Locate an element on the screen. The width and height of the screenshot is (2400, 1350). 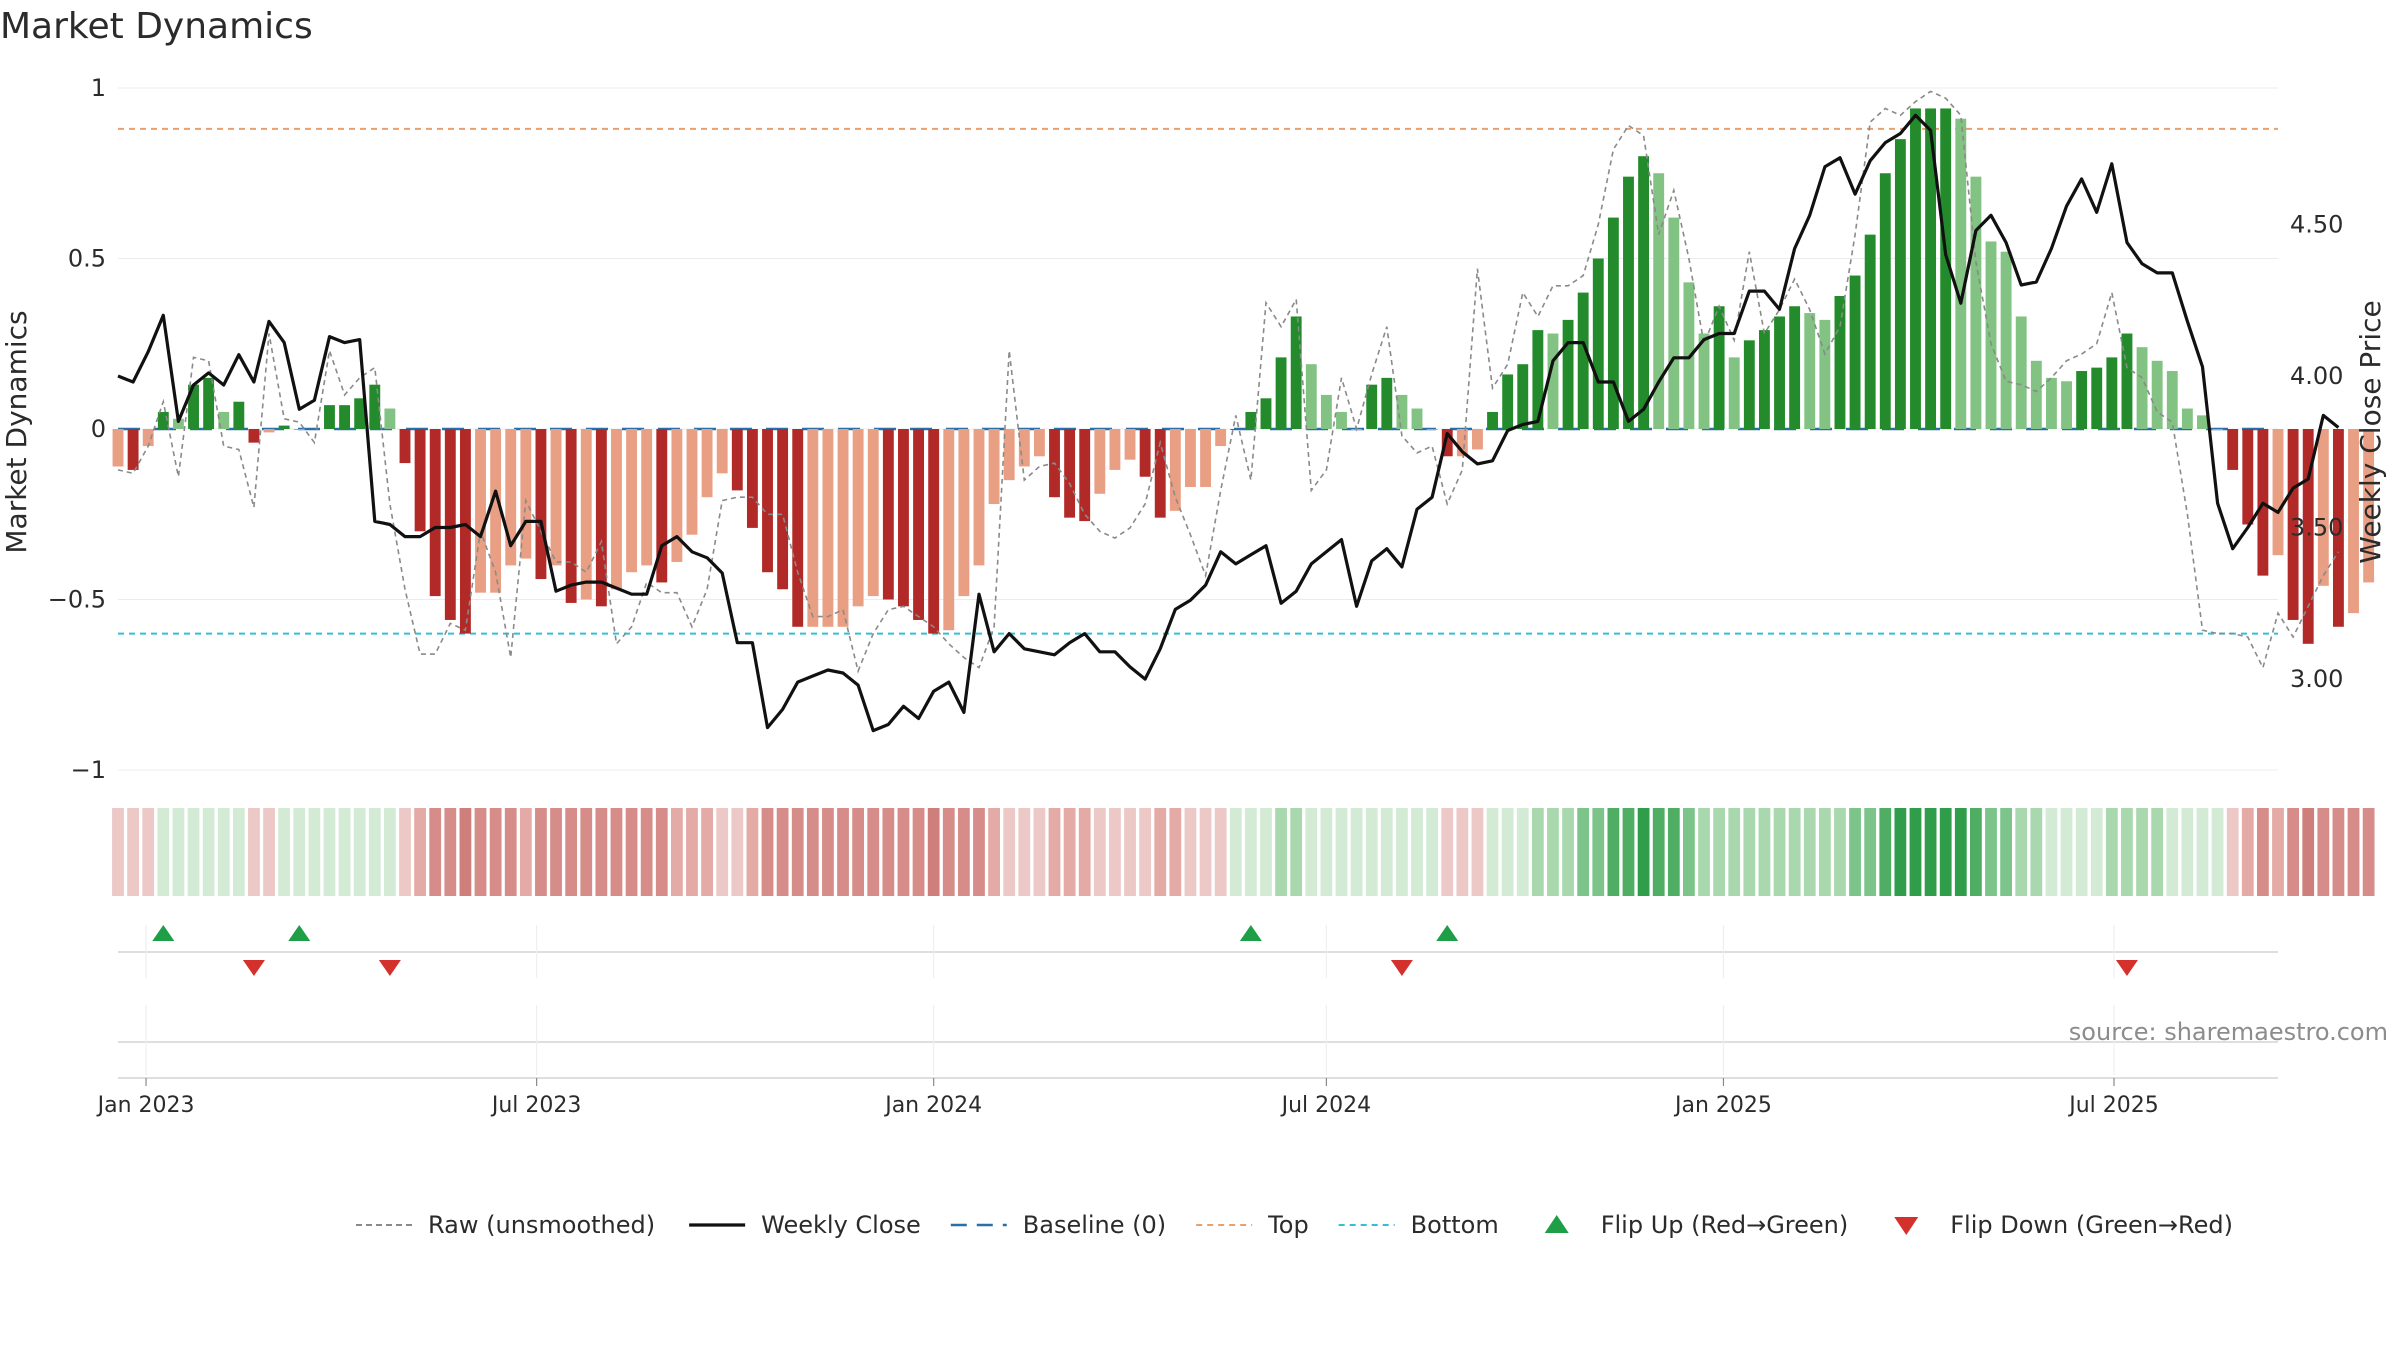
flip-down-marker is located at coordinates (253, 968).